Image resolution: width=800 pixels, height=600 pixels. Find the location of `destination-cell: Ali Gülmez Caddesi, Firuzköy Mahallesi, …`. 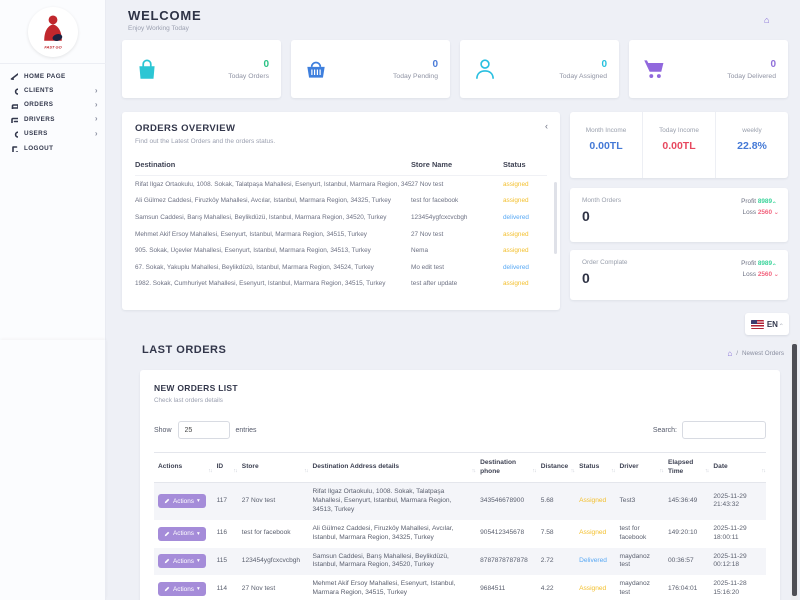

destination-cell: Ali Gülmez Caddesi, Firuzköy Mahallesi, … is located at coordinates (263, 201).